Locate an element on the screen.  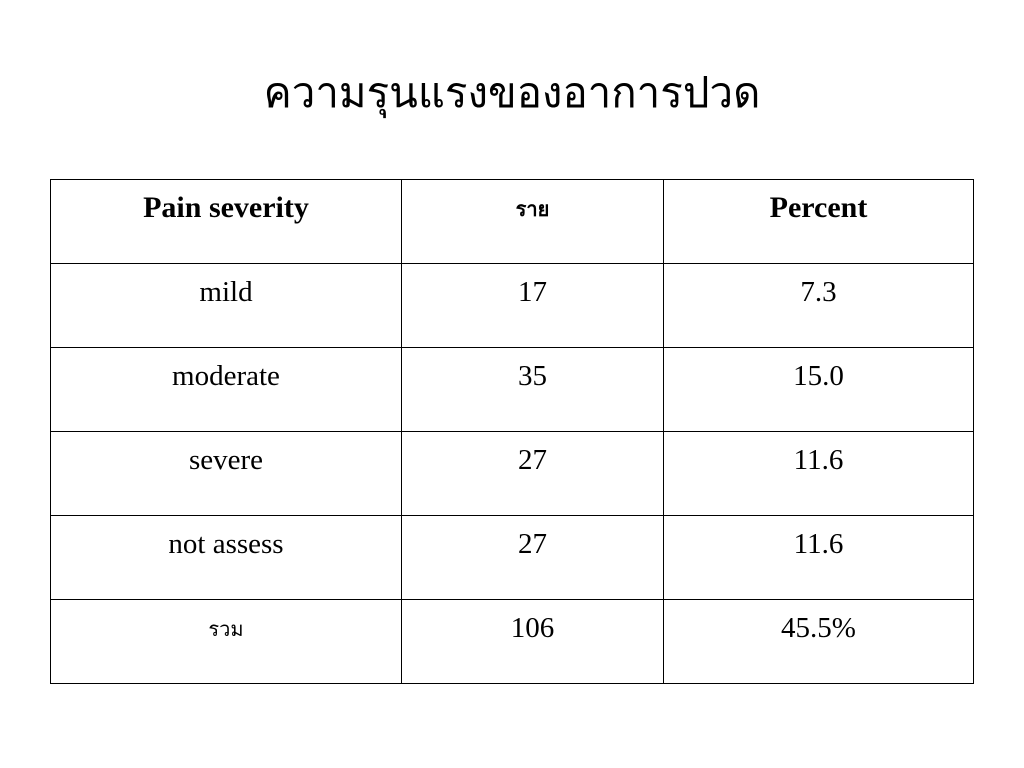
table-cell: 17 is located at coordinates (532, 305).